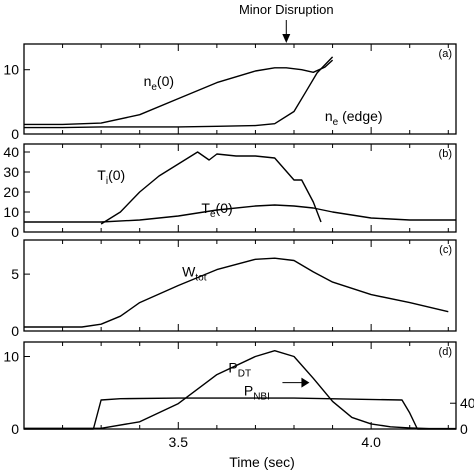  I want to click on series-label-subscript: i, so click(107, 181).